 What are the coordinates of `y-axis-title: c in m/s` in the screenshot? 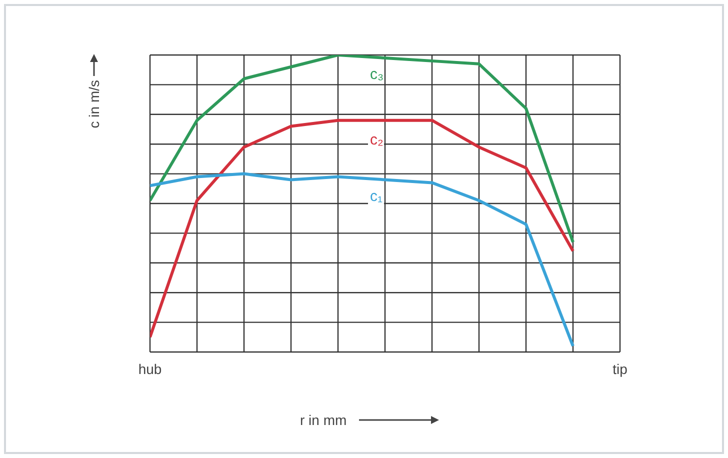 It's located at (94, 104).